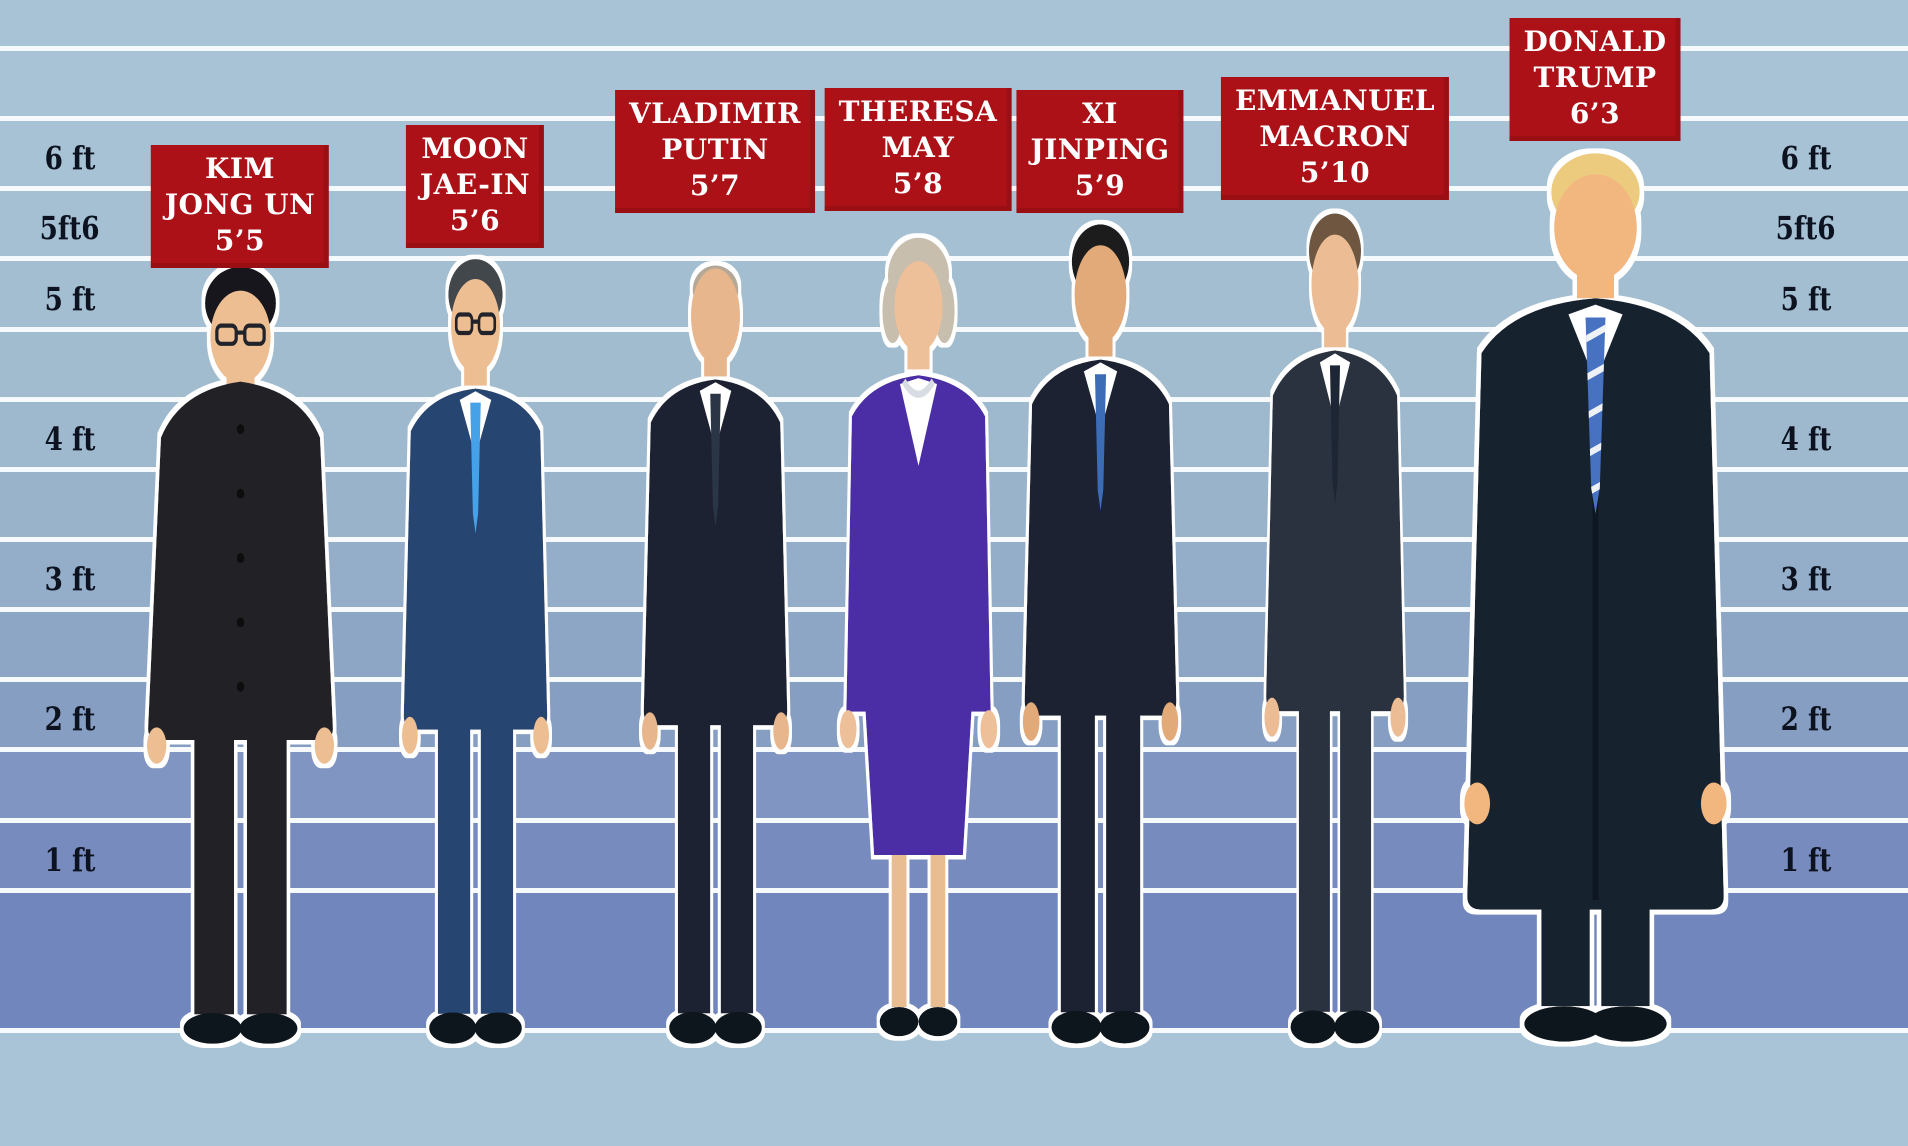 Image resolution: width=1908 pixels, height=1146 pixels. I want to click on name-box-emmanuel-macron: EMMANUEL MACRON 5’10, so click(1335, 138).